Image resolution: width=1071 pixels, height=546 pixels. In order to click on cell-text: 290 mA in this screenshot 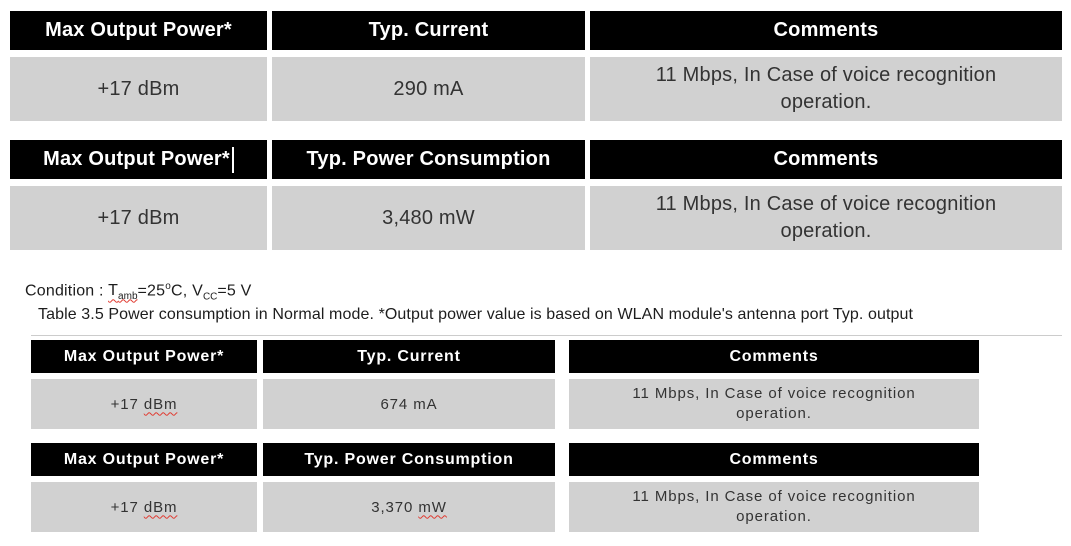, I will do `click(428, 88)`.